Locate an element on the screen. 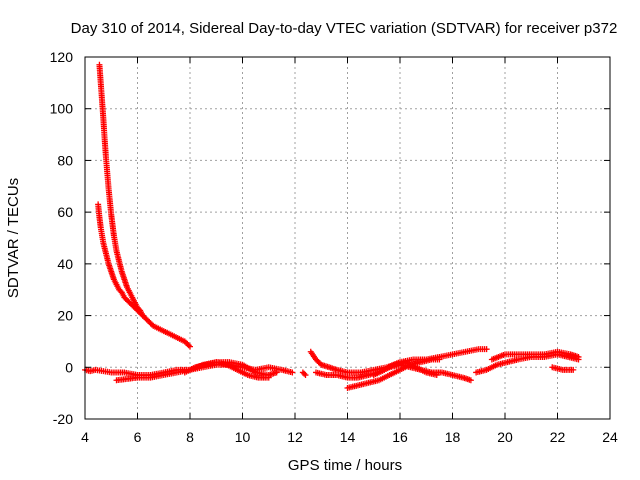 This screenshot has width=640, height=480. y-tick-label: 40 is located at coordinates (65, 264).